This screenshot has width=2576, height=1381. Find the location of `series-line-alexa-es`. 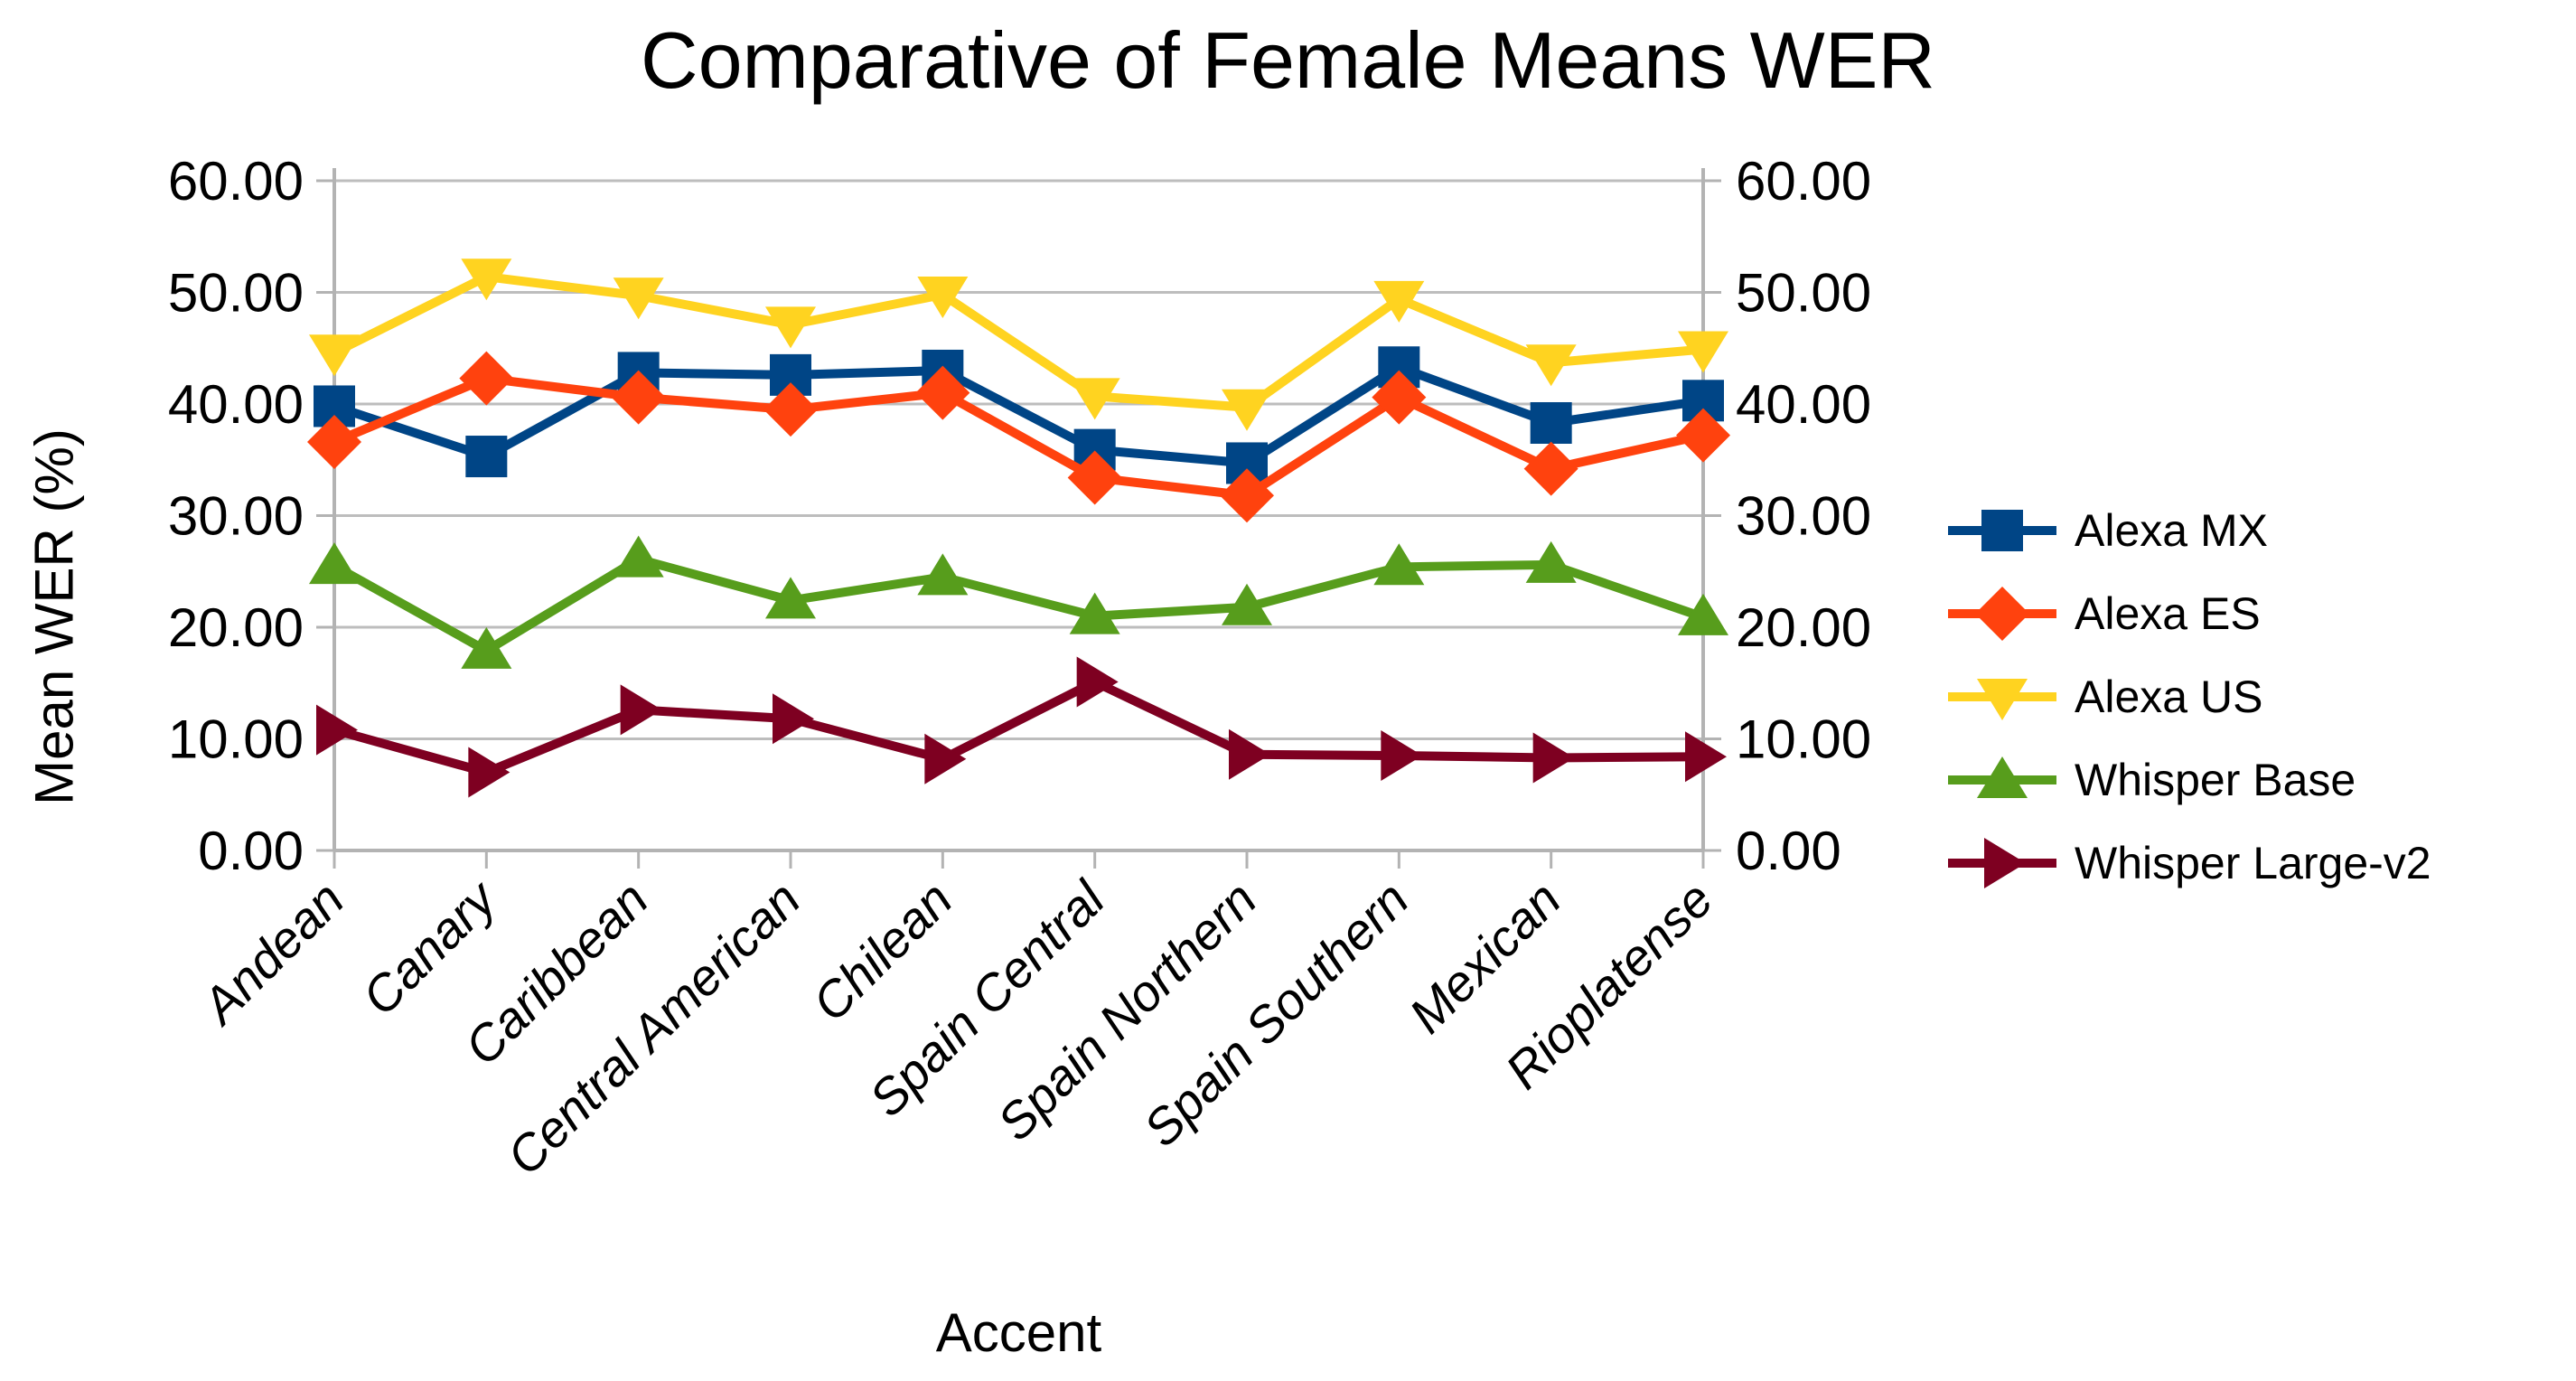

series-line-alexa-es is located at coordinates (1019, 437).